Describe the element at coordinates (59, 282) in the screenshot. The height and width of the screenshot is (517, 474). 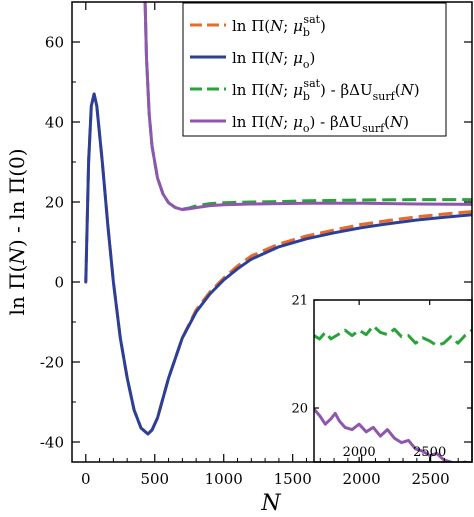
I see `main-y-tick-label: 0` at that location.